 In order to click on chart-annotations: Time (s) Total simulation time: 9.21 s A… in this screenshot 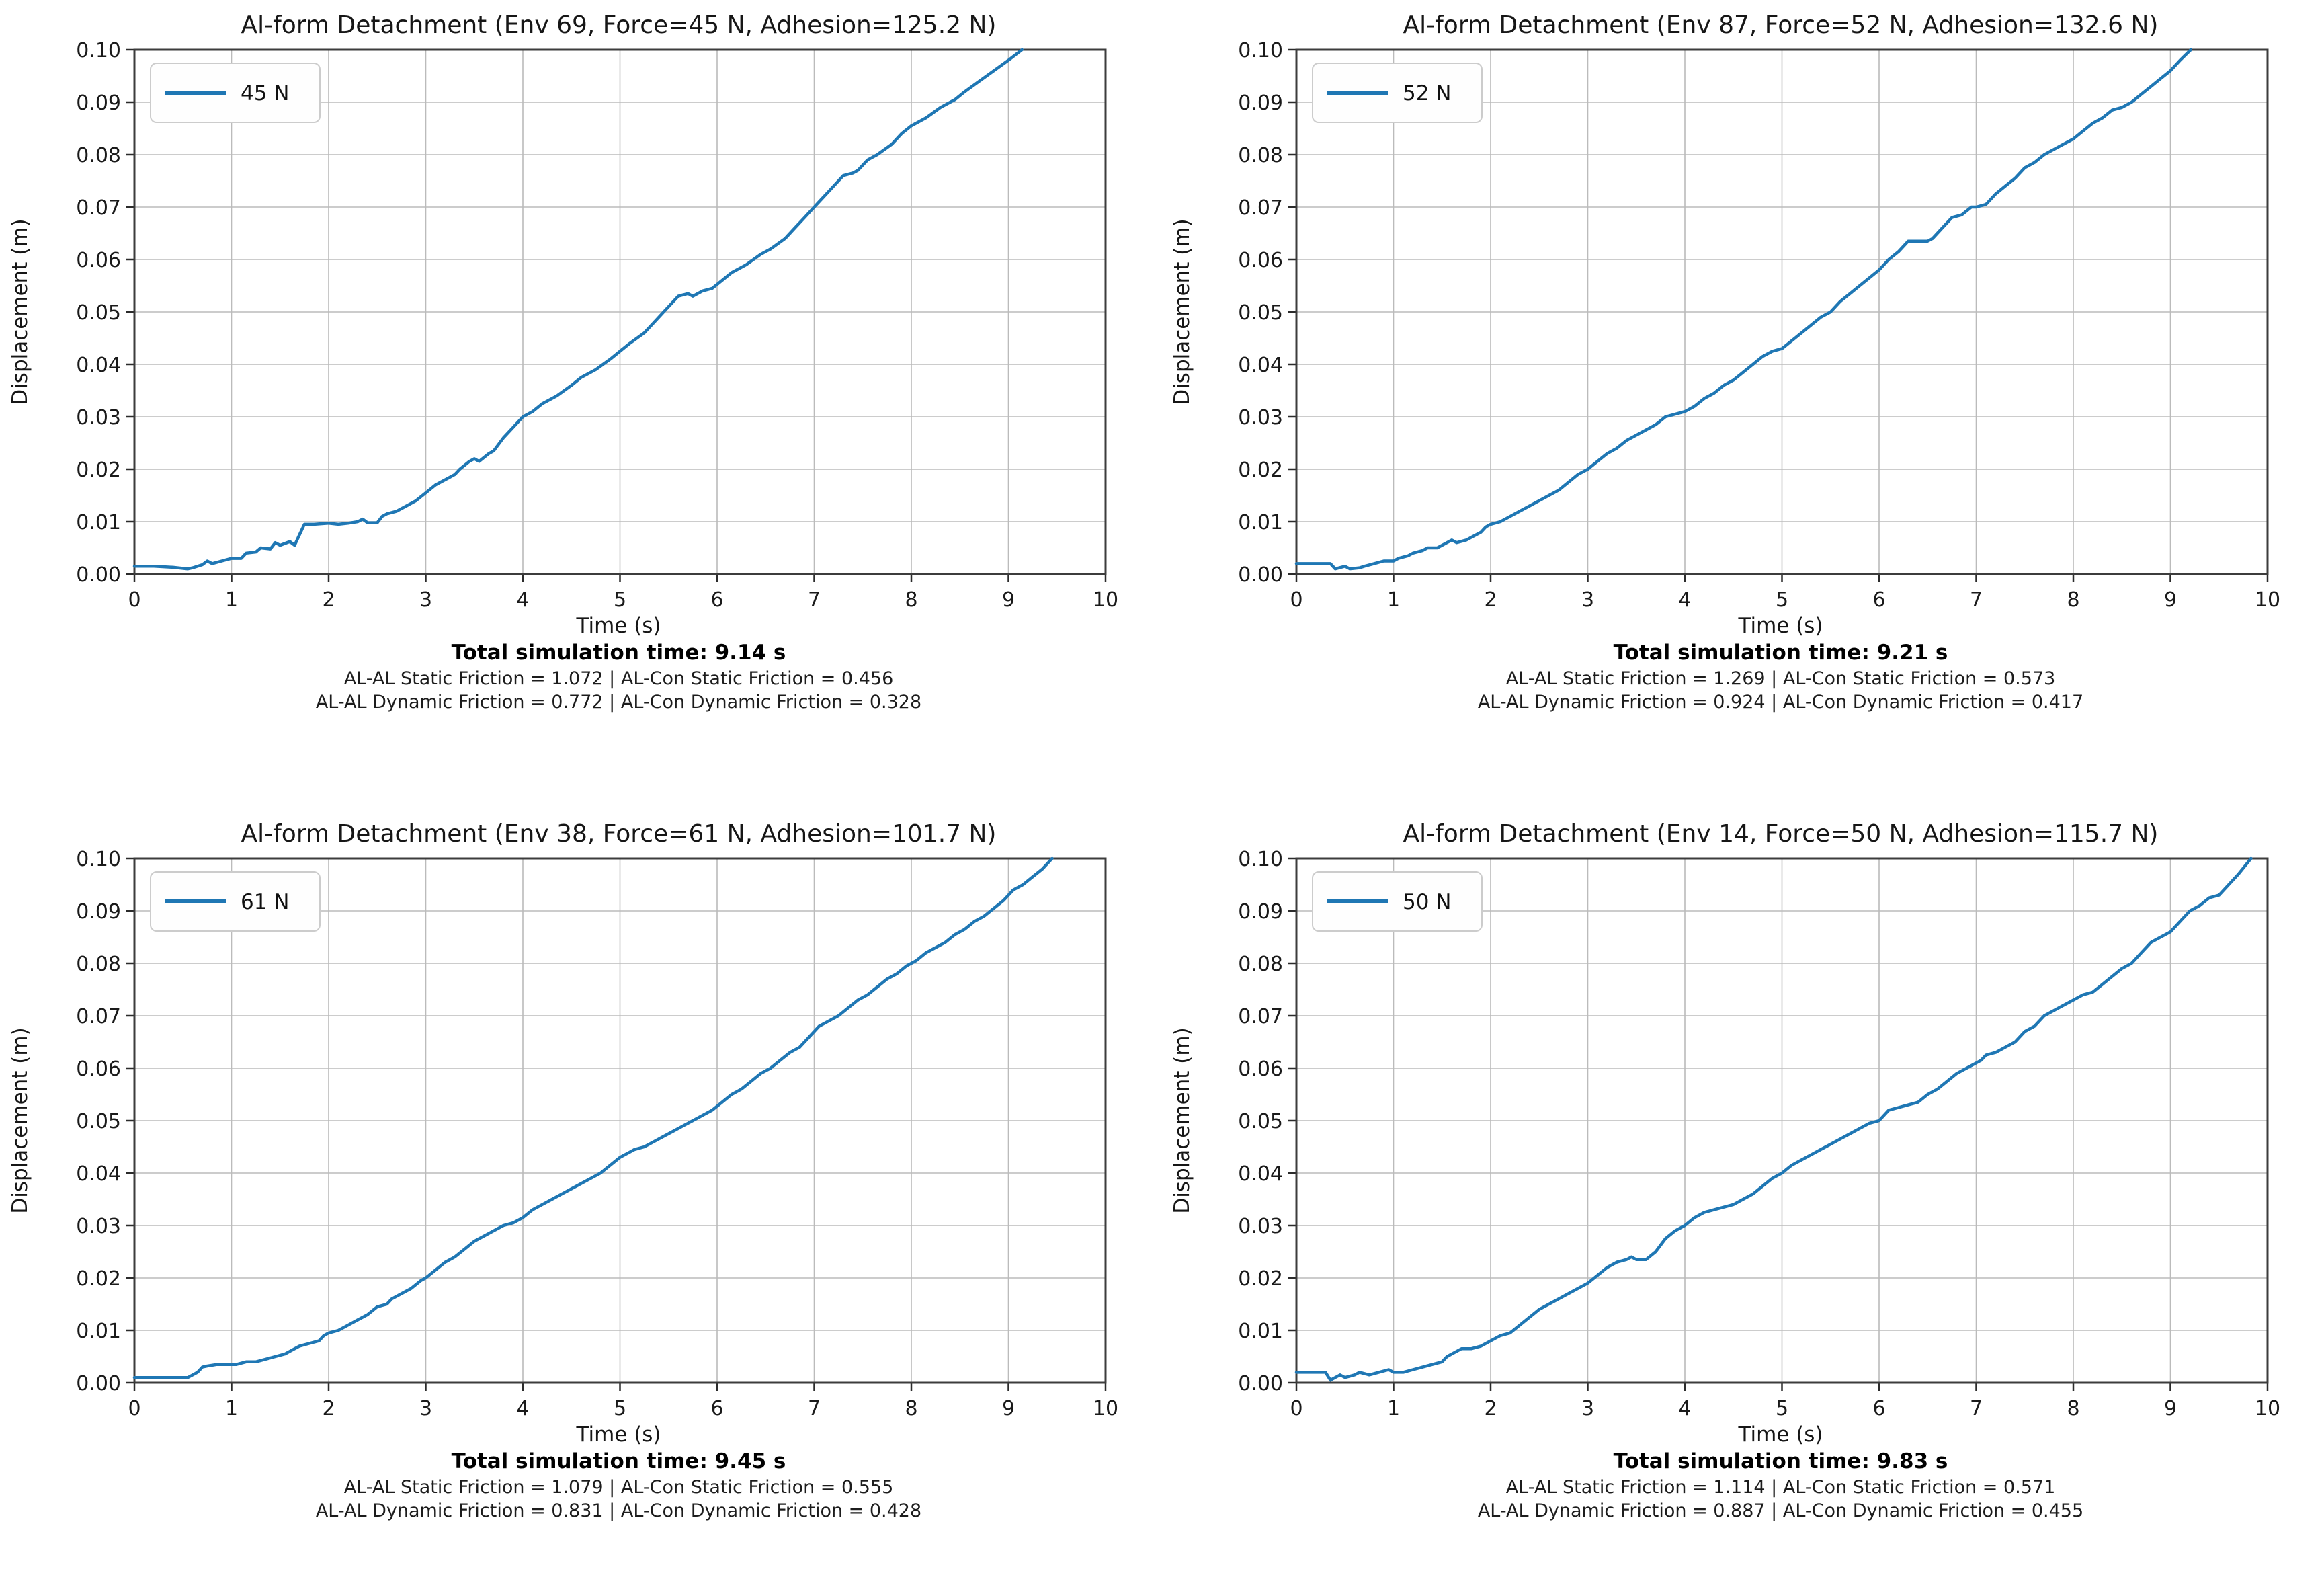, I will do `click(1762, 664)`.